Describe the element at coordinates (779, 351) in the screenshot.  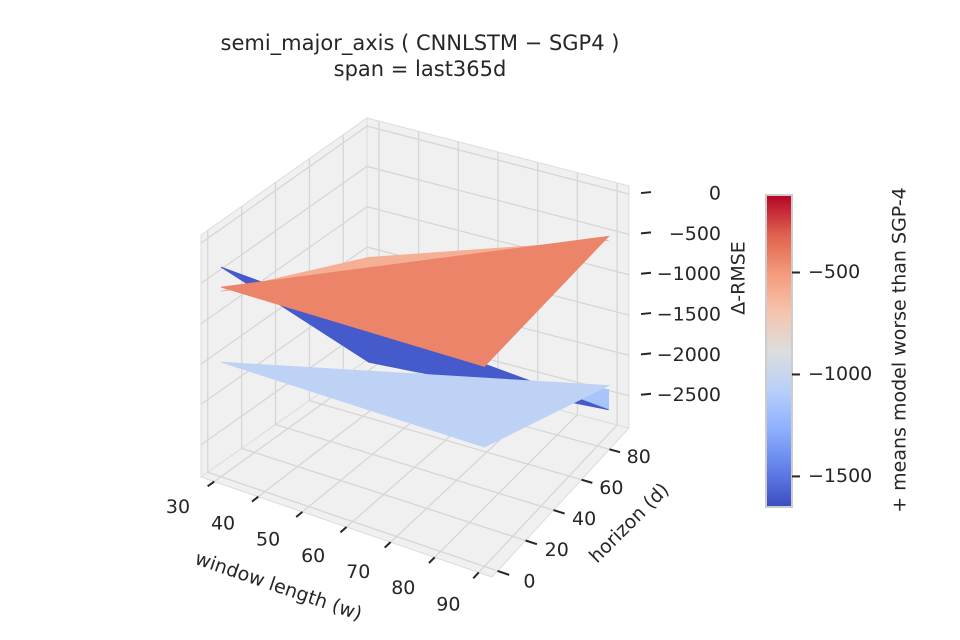
I see `colorbar-scale` at that location.